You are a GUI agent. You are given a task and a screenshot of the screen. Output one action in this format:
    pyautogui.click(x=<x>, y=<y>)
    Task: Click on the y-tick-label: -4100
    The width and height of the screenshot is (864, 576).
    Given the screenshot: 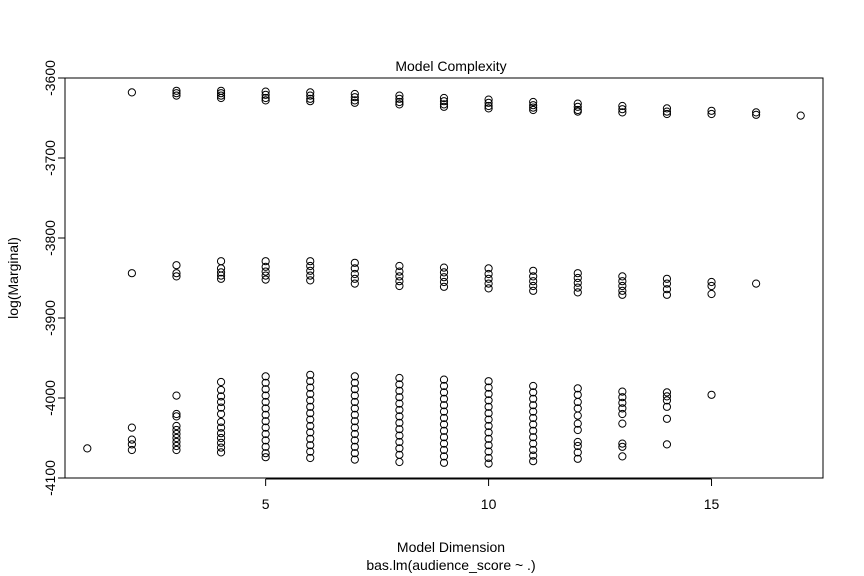 What is the action you would take?
    pyautogui.click(x=50, y=478)
    